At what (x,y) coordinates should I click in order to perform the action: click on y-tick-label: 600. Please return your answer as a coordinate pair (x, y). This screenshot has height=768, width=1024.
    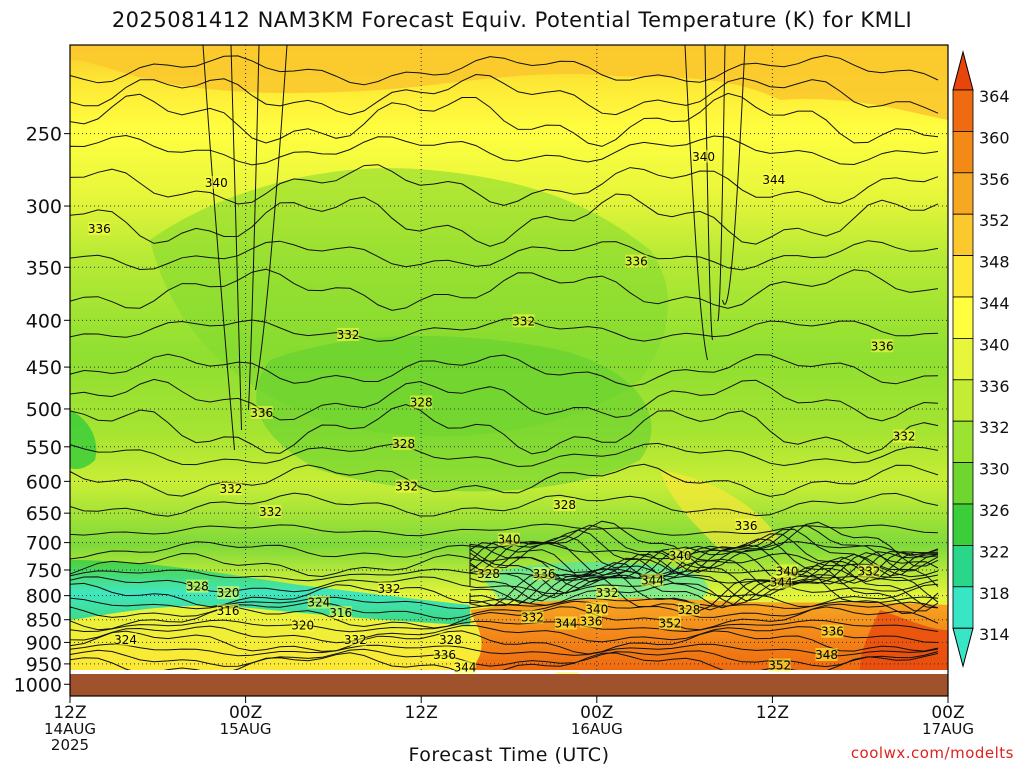
    Looking at the image, I should click on (44, 482).